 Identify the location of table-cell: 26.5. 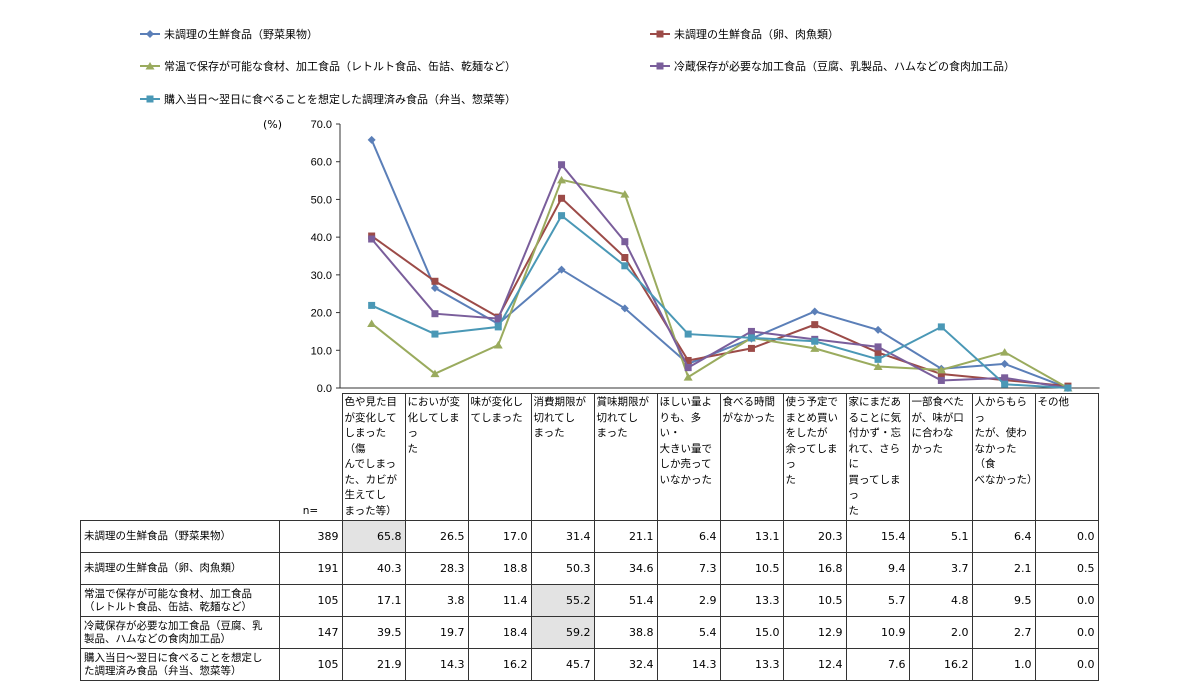
(436, 536).